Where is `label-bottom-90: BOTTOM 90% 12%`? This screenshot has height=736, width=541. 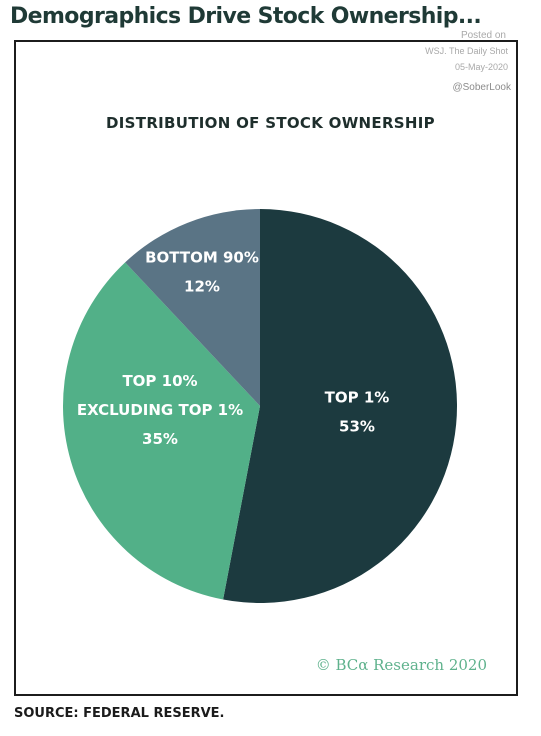
label-bottom-90: BOTTOM 90% 12% is located at coordinates (202, 272).